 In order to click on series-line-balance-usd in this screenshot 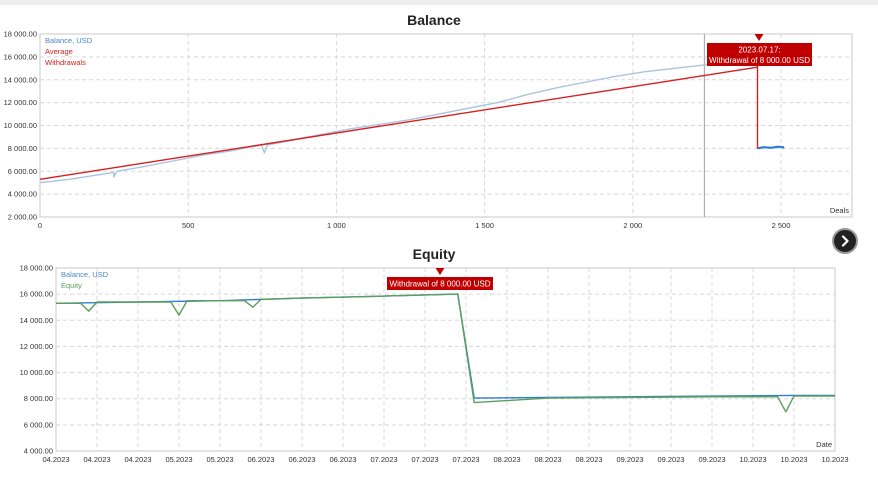, I will do `click(771, 147)`.